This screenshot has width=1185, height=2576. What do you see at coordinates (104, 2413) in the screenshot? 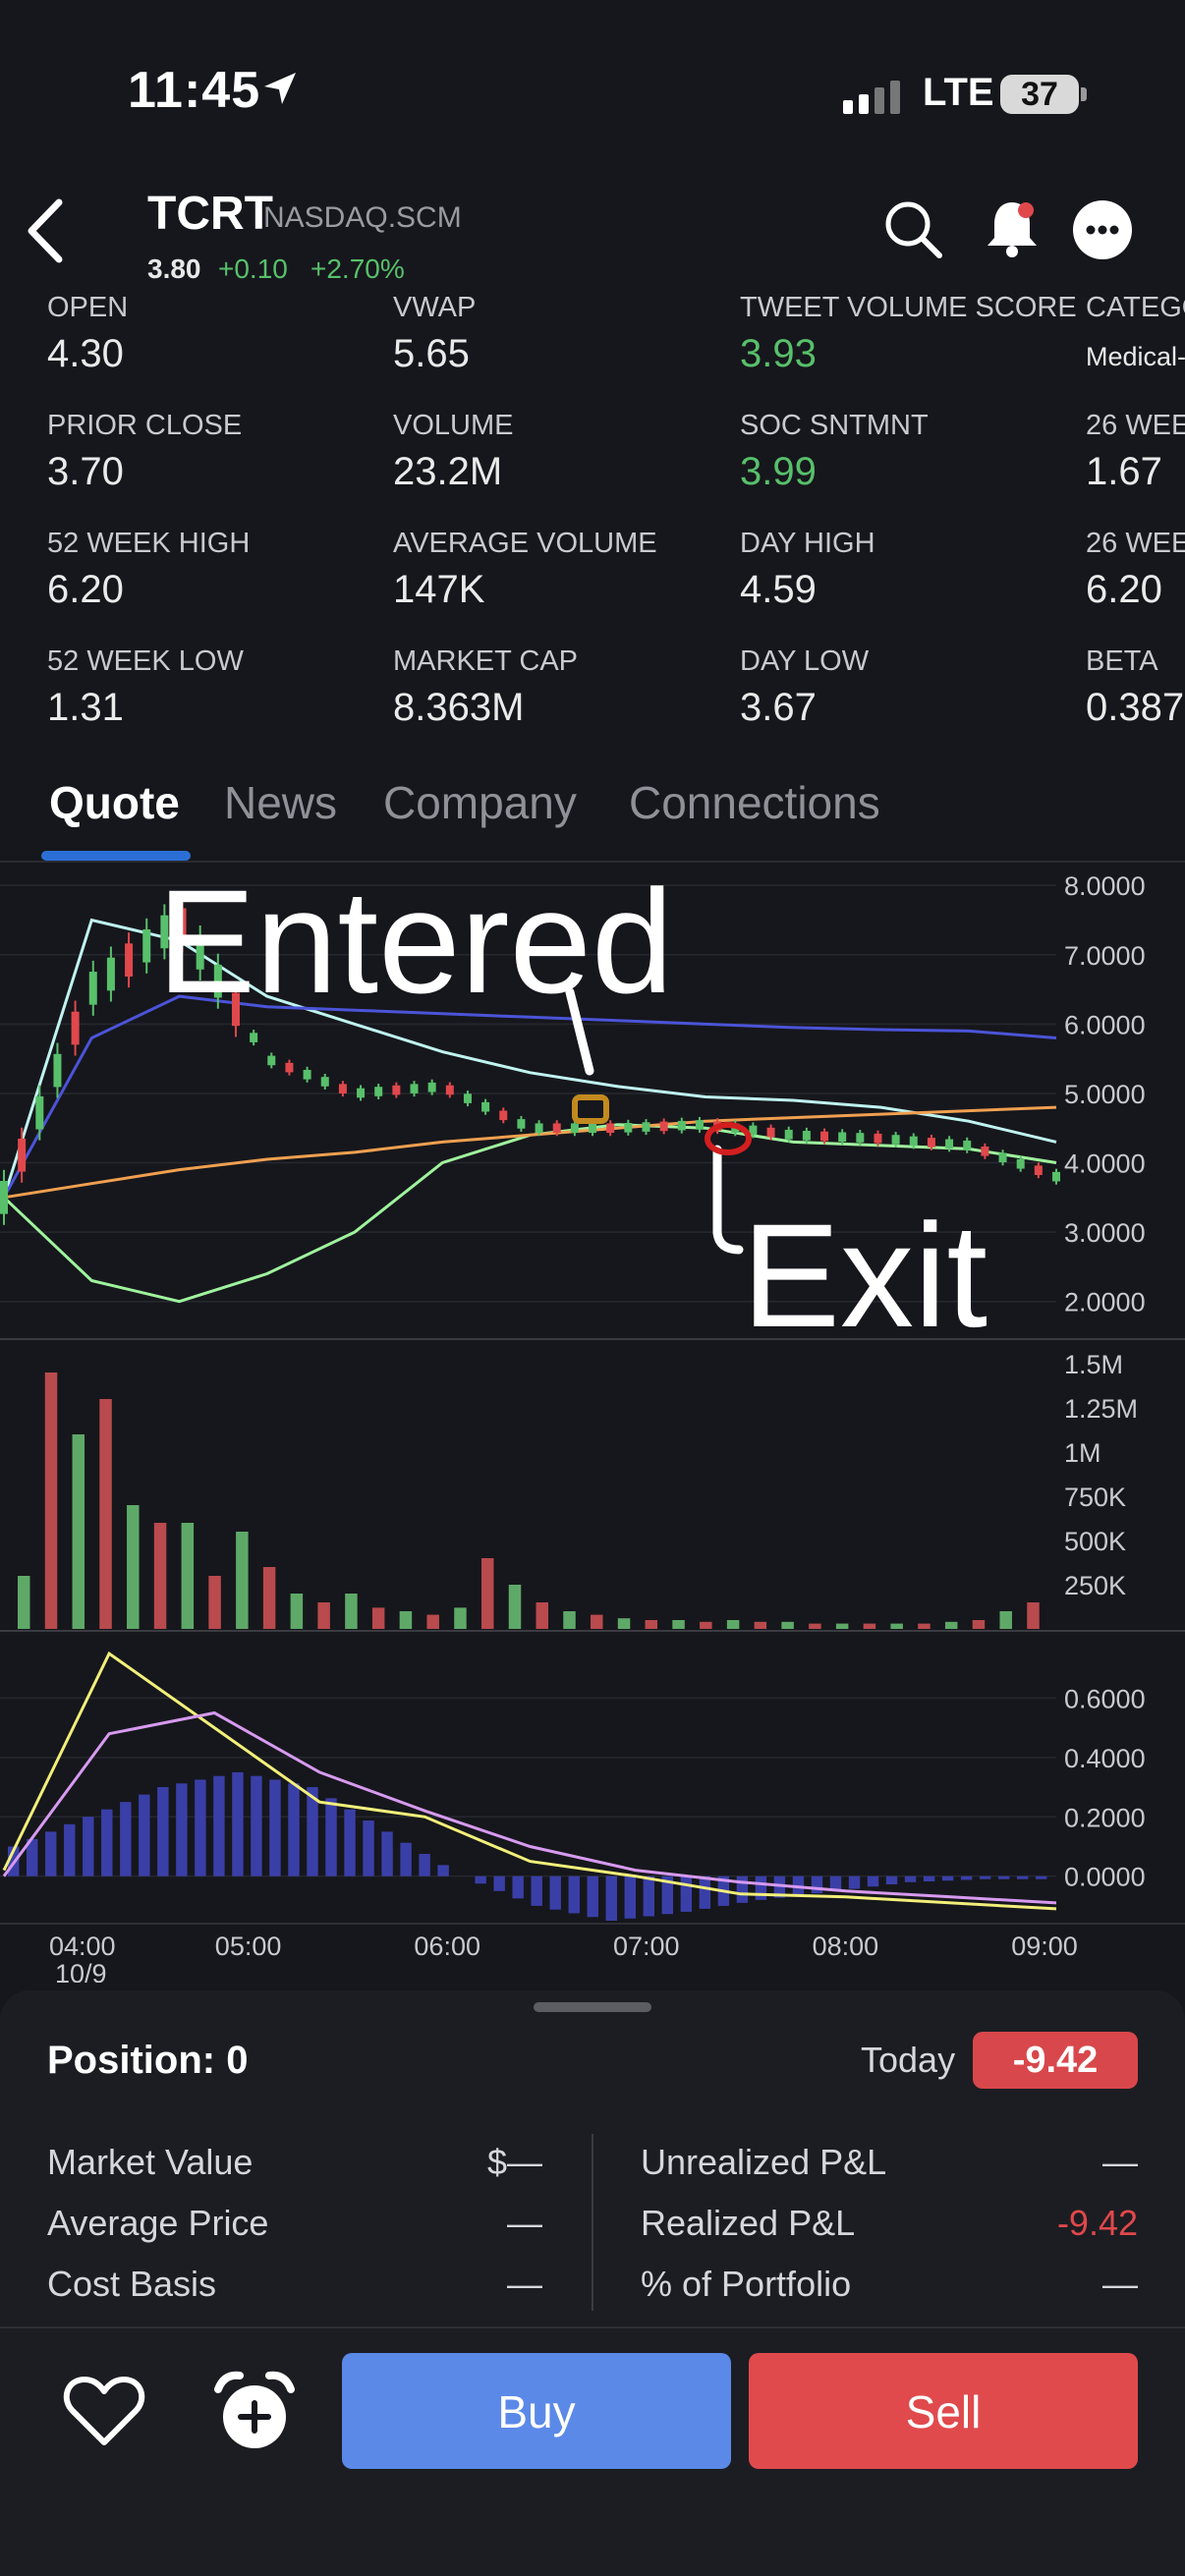
I see `watchlist-button` at bounding box center [104, 2413].